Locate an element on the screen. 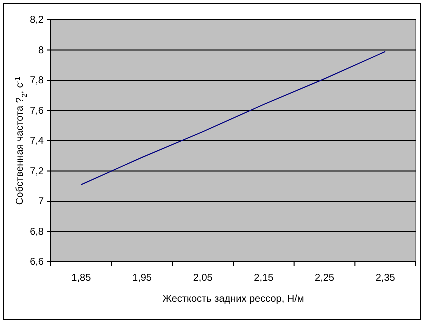 The height and width of the screenshot is (325, 425). y-tick-label: 7,4 is located at coordinates (37, 142).